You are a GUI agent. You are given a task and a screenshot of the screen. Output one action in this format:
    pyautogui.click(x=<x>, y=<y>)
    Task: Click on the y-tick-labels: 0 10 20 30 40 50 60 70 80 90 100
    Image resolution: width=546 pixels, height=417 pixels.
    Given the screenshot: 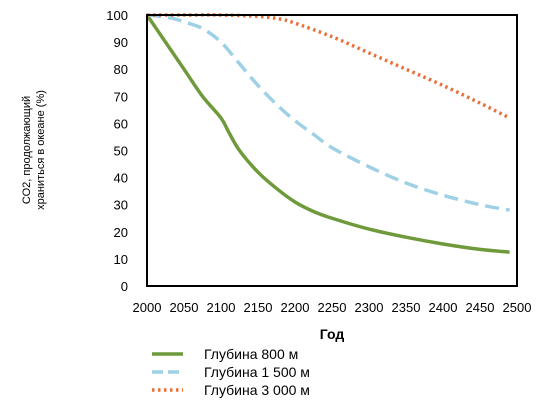 What is the action you would take?
    pyautogui.click(x=117, y=151)
    